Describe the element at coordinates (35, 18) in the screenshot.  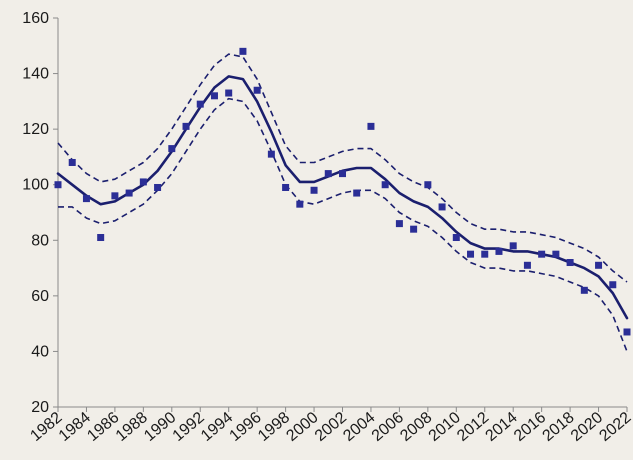
I see `y-tick-label: 160` at that location.